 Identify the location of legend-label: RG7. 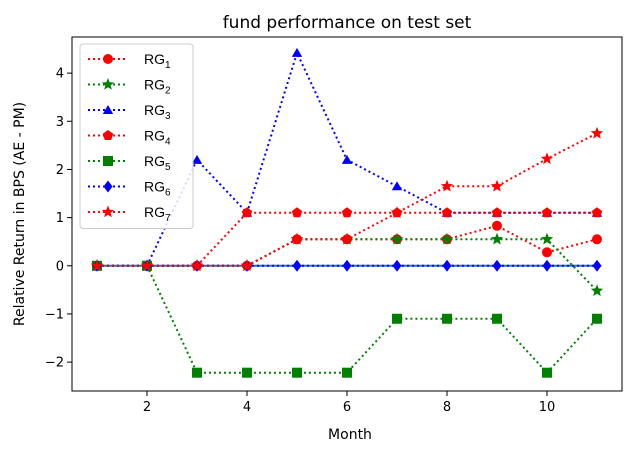
(157, 214).